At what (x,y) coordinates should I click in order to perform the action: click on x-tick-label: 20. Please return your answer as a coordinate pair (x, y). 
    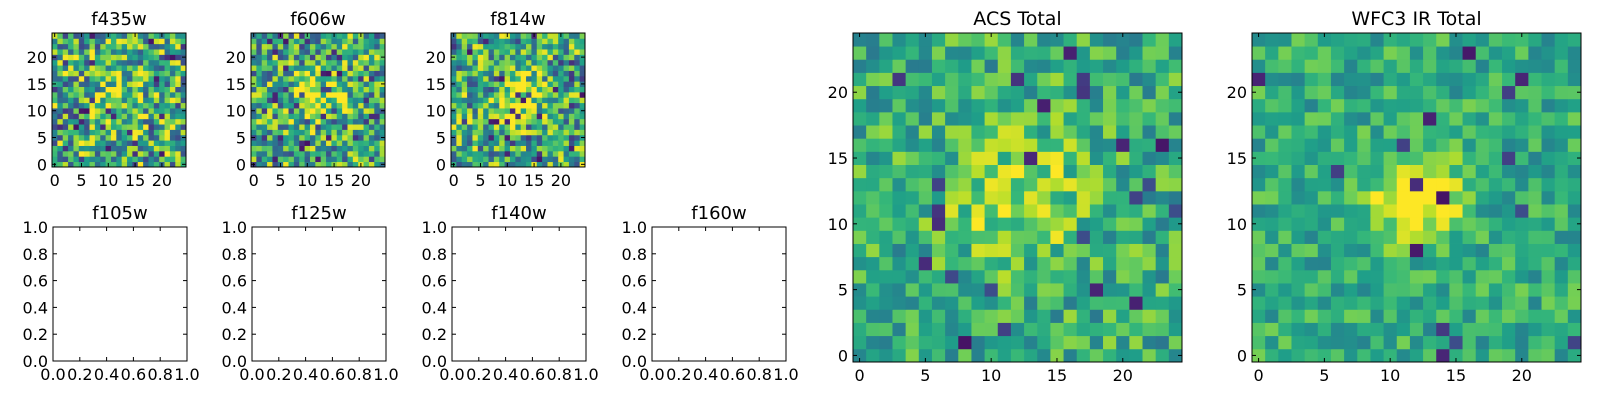
    Looking at the image, I should click on (162, 180).